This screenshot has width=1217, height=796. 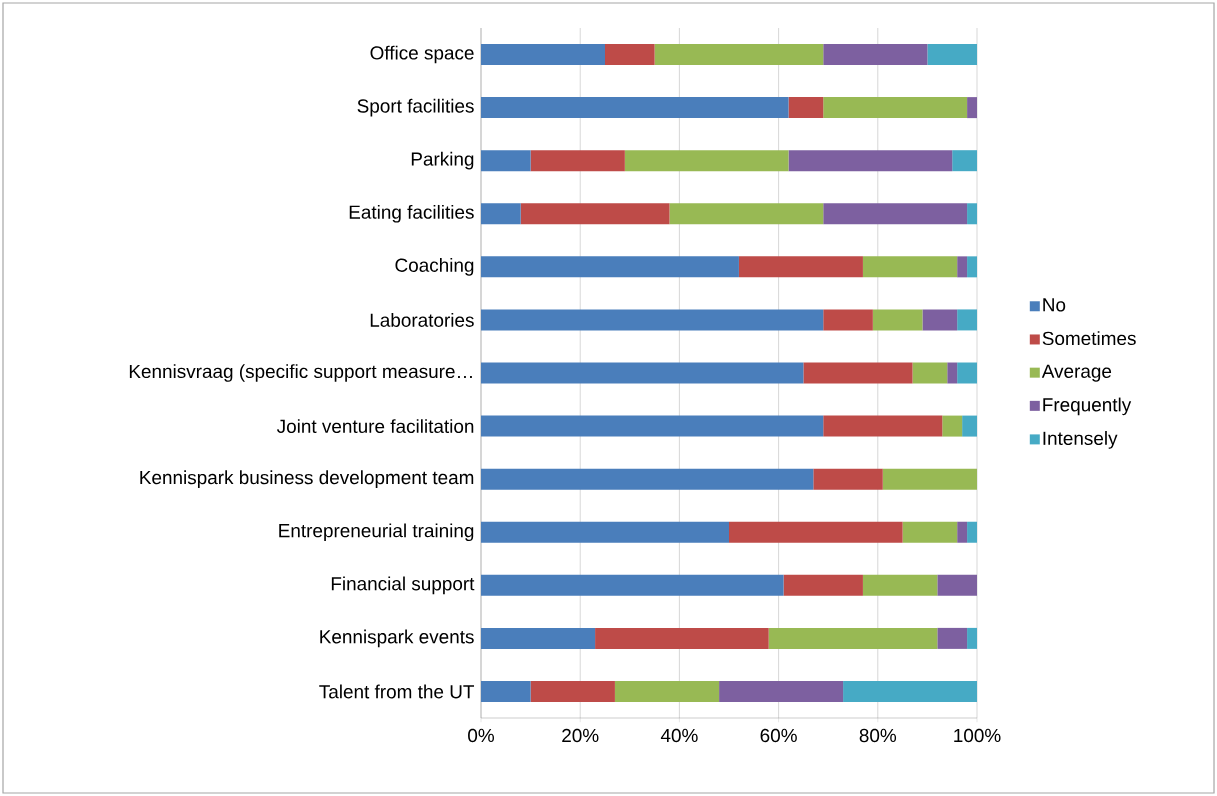 I want to click on legend-label: No, so click(x=1054, y=305).